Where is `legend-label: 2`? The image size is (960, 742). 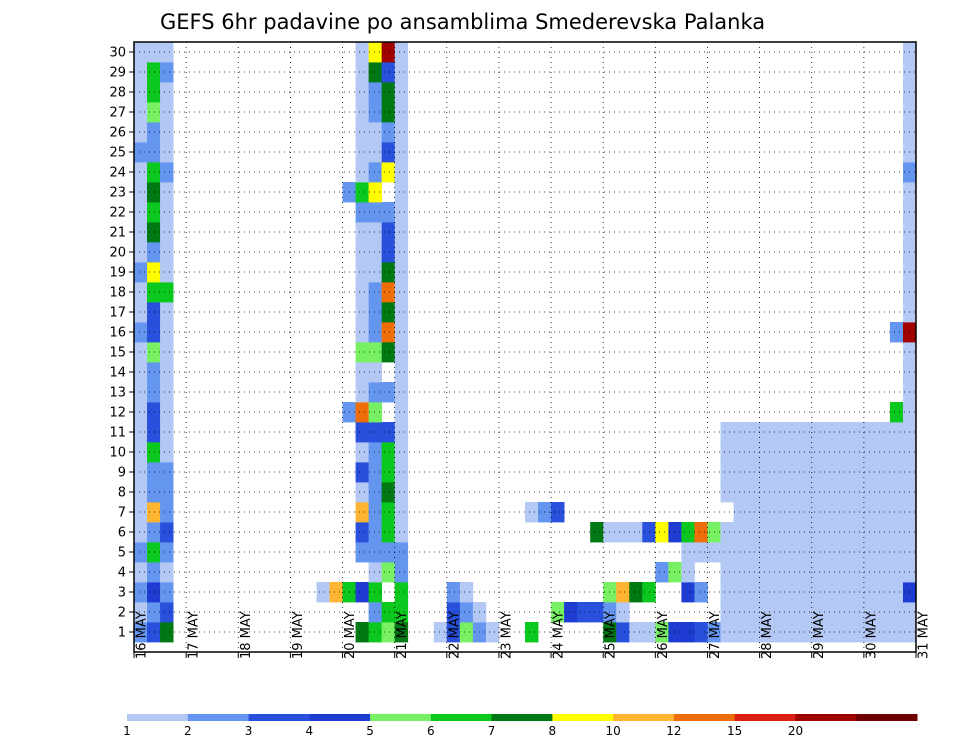 legend-label: 2 is located at coordinates (188, 731).